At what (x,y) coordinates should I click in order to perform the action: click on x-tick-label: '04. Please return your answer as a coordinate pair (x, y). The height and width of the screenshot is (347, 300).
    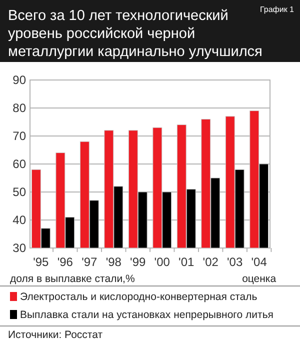
    Looking at the image, I should click on (259, 262).